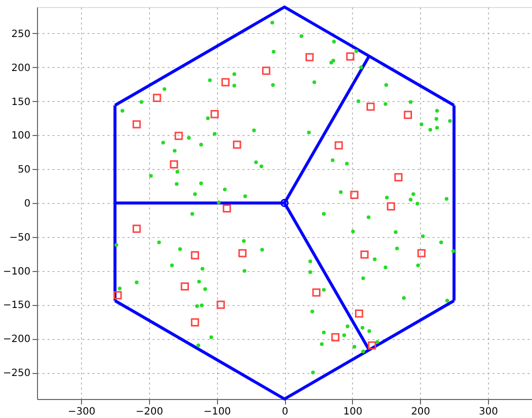 Image resolution: width=532 pixels, height=418 pixels. Describe the element at coordinates (16, 374) in the screenshot. I see `y-tick-label: −250` at that location.